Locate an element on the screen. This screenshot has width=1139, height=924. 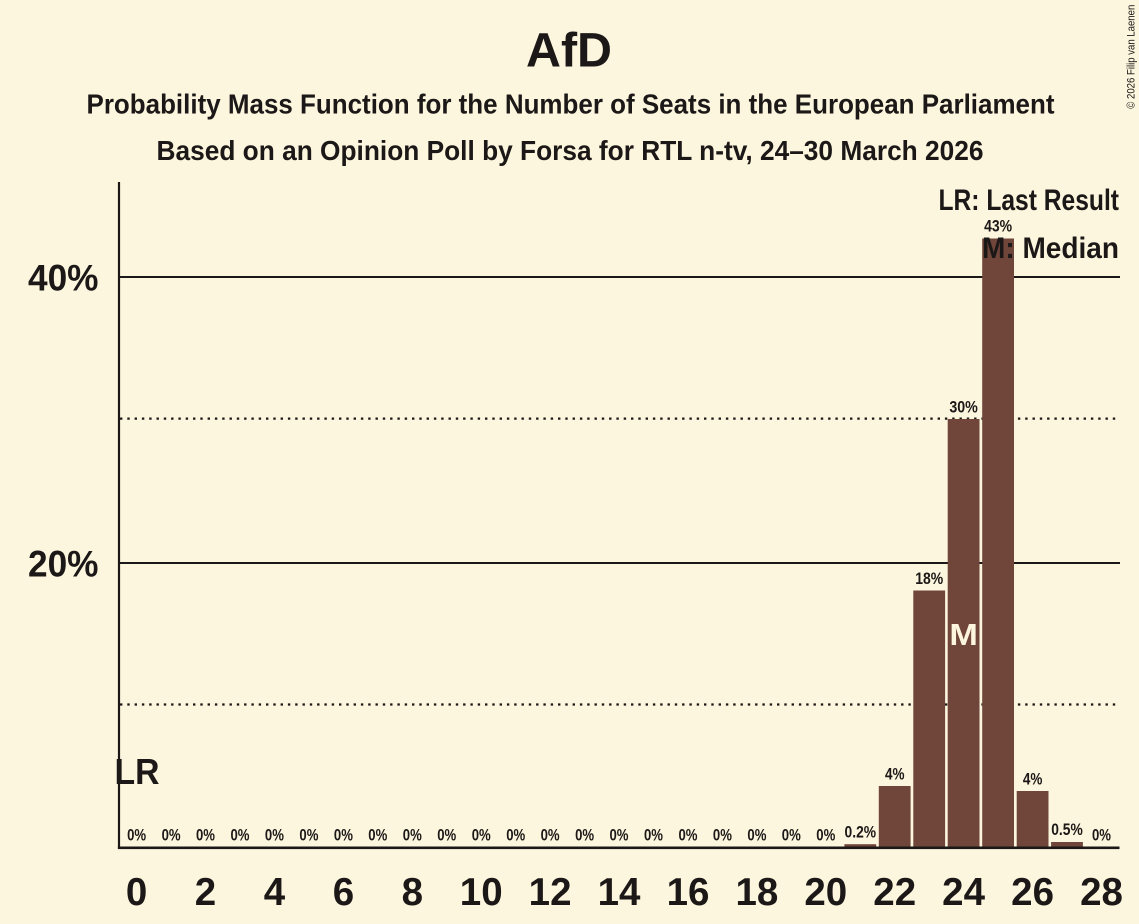
svg-text: 2 is located at coordinates (205, 892).